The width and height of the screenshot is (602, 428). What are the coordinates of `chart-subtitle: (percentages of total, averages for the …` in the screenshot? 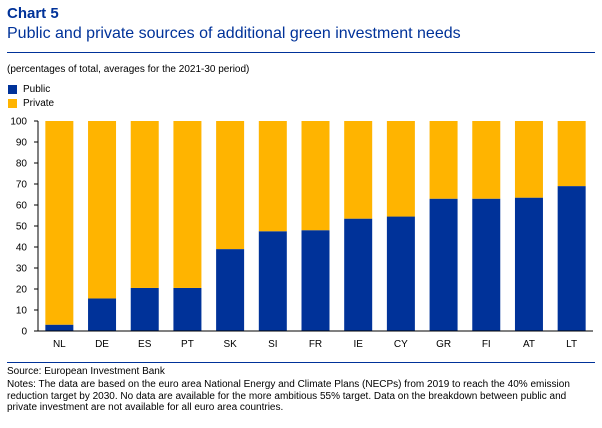 It's located at (128, 69).